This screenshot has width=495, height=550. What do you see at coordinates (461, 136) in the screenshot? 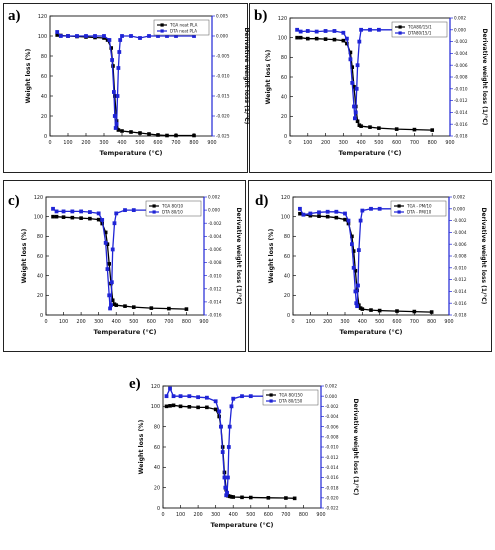
I see `y2-tick-label: -0.018` at bounding box center [461, 136].